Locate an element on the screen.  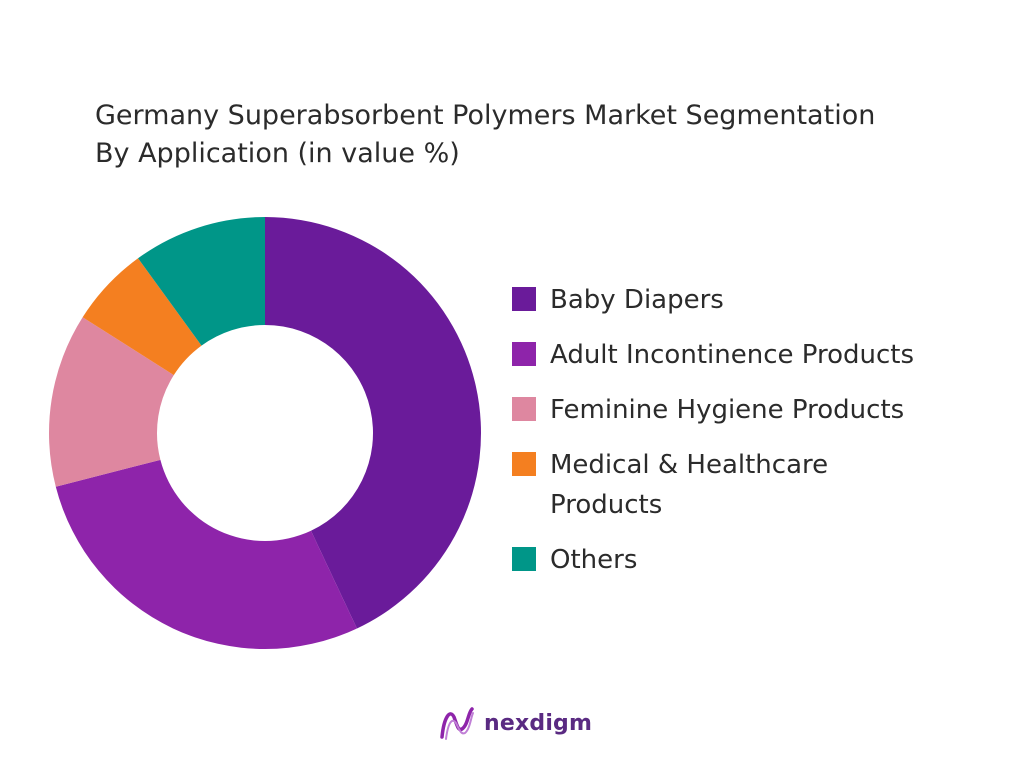
legend-label: Others is located at coordinates (594, 560).